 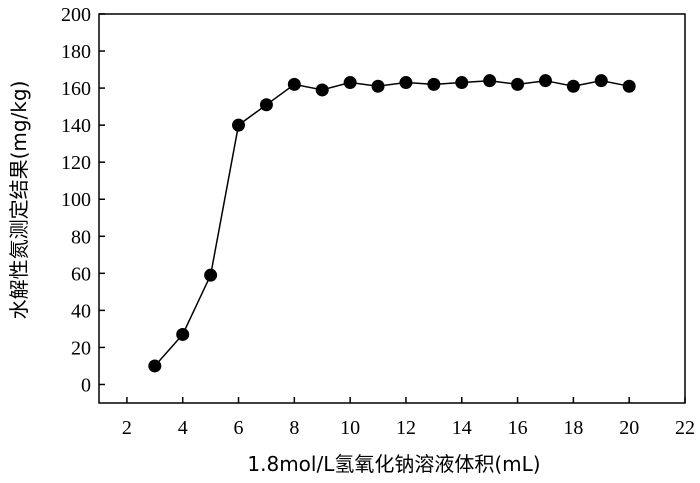 What do you see at coordinates (76, 15) in the screenshot?
I see `y-tick-label: 200` at bounding box center [76, 15].